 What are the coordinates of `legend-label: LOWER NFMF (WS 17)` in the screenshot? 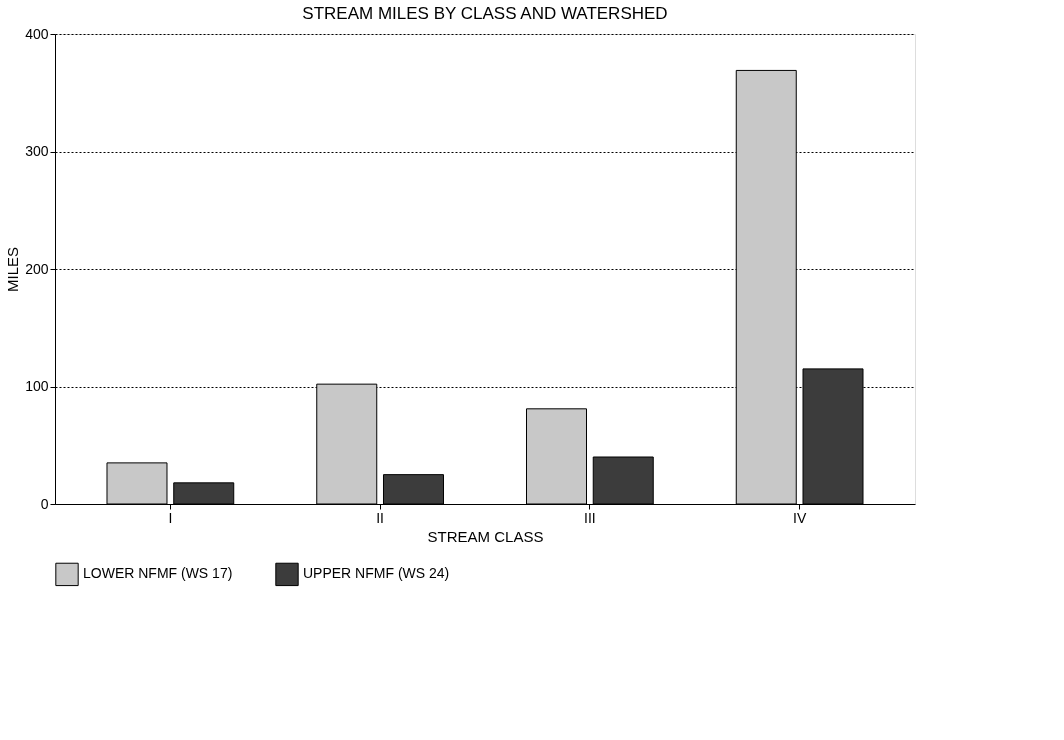 It's located at (158, 573).